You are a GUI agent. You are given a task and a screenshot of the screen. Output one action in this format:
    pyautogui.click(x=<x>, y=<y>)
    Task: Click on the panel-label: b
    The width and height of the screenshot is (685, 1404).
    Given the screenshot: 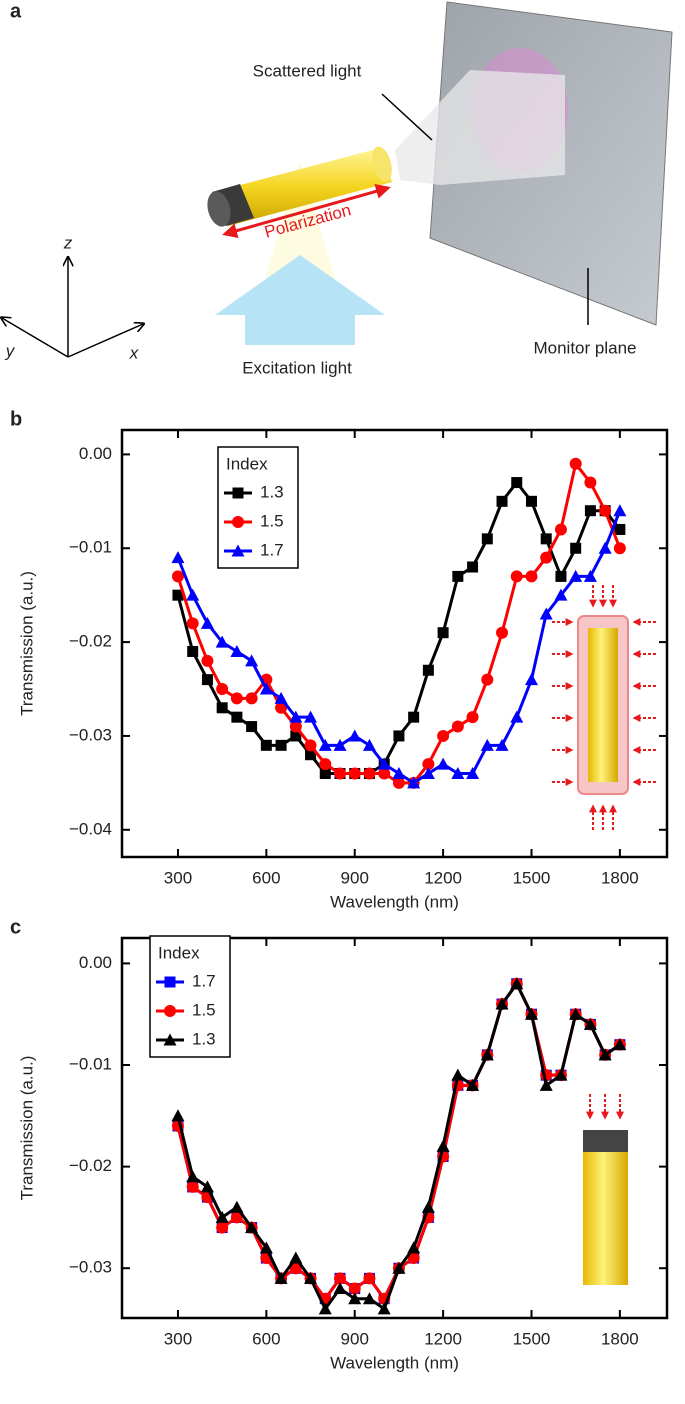 What is the action you would take?
    pyautogui.click(x=16, y=419)
    